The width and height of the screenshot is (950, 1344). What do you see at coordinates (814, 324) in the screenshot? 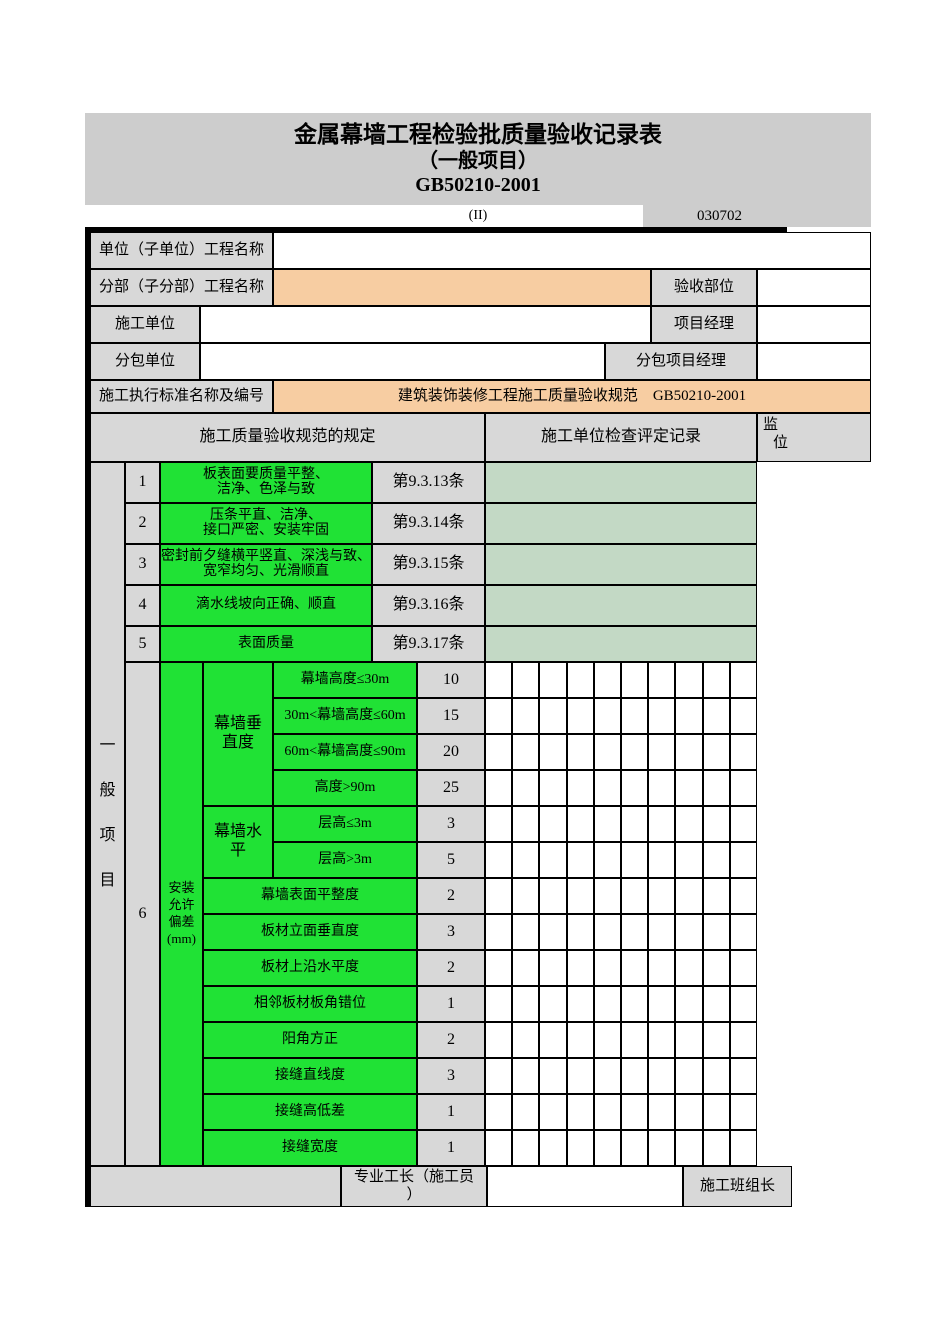
I see `project-manager-field` at bounding box center [814, 324].